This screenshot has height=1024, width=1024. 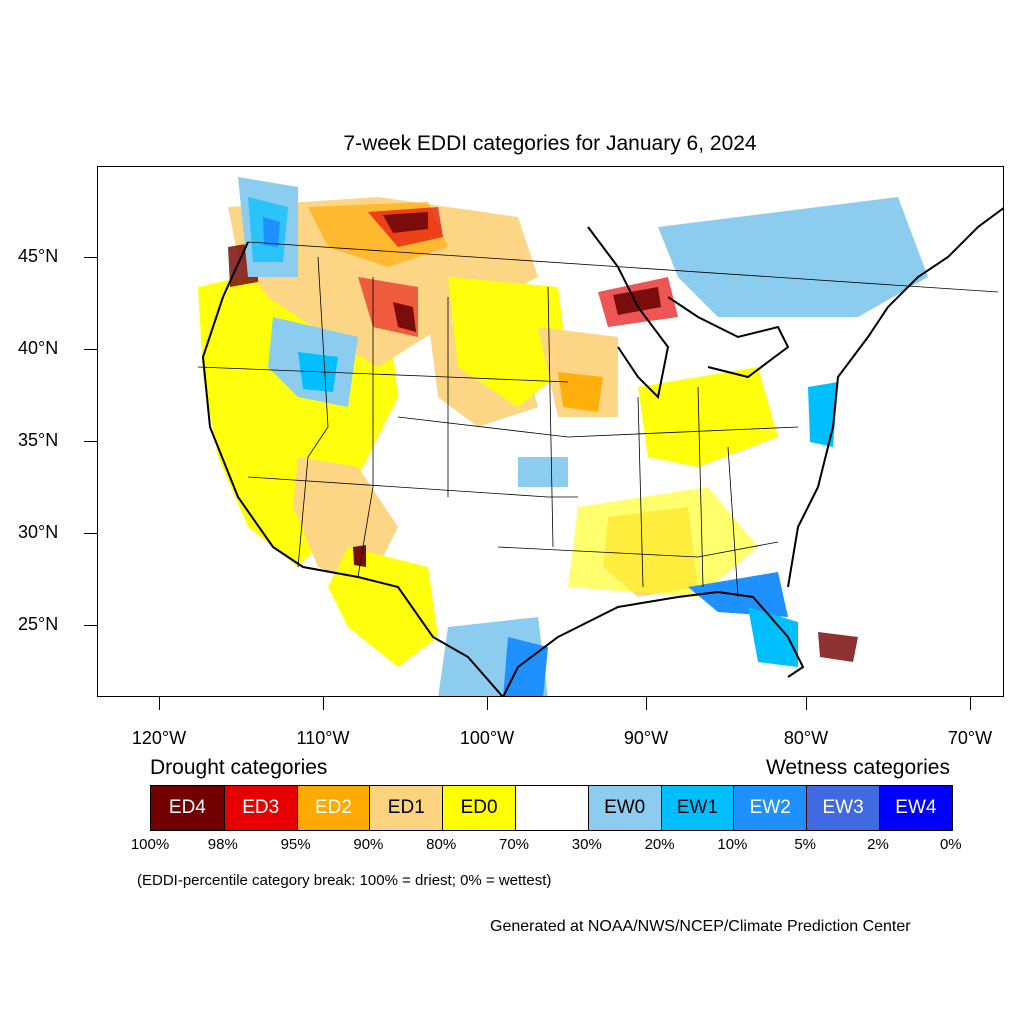 I want to click on percentile-break-label: 100%, so click(x=150, y=844).